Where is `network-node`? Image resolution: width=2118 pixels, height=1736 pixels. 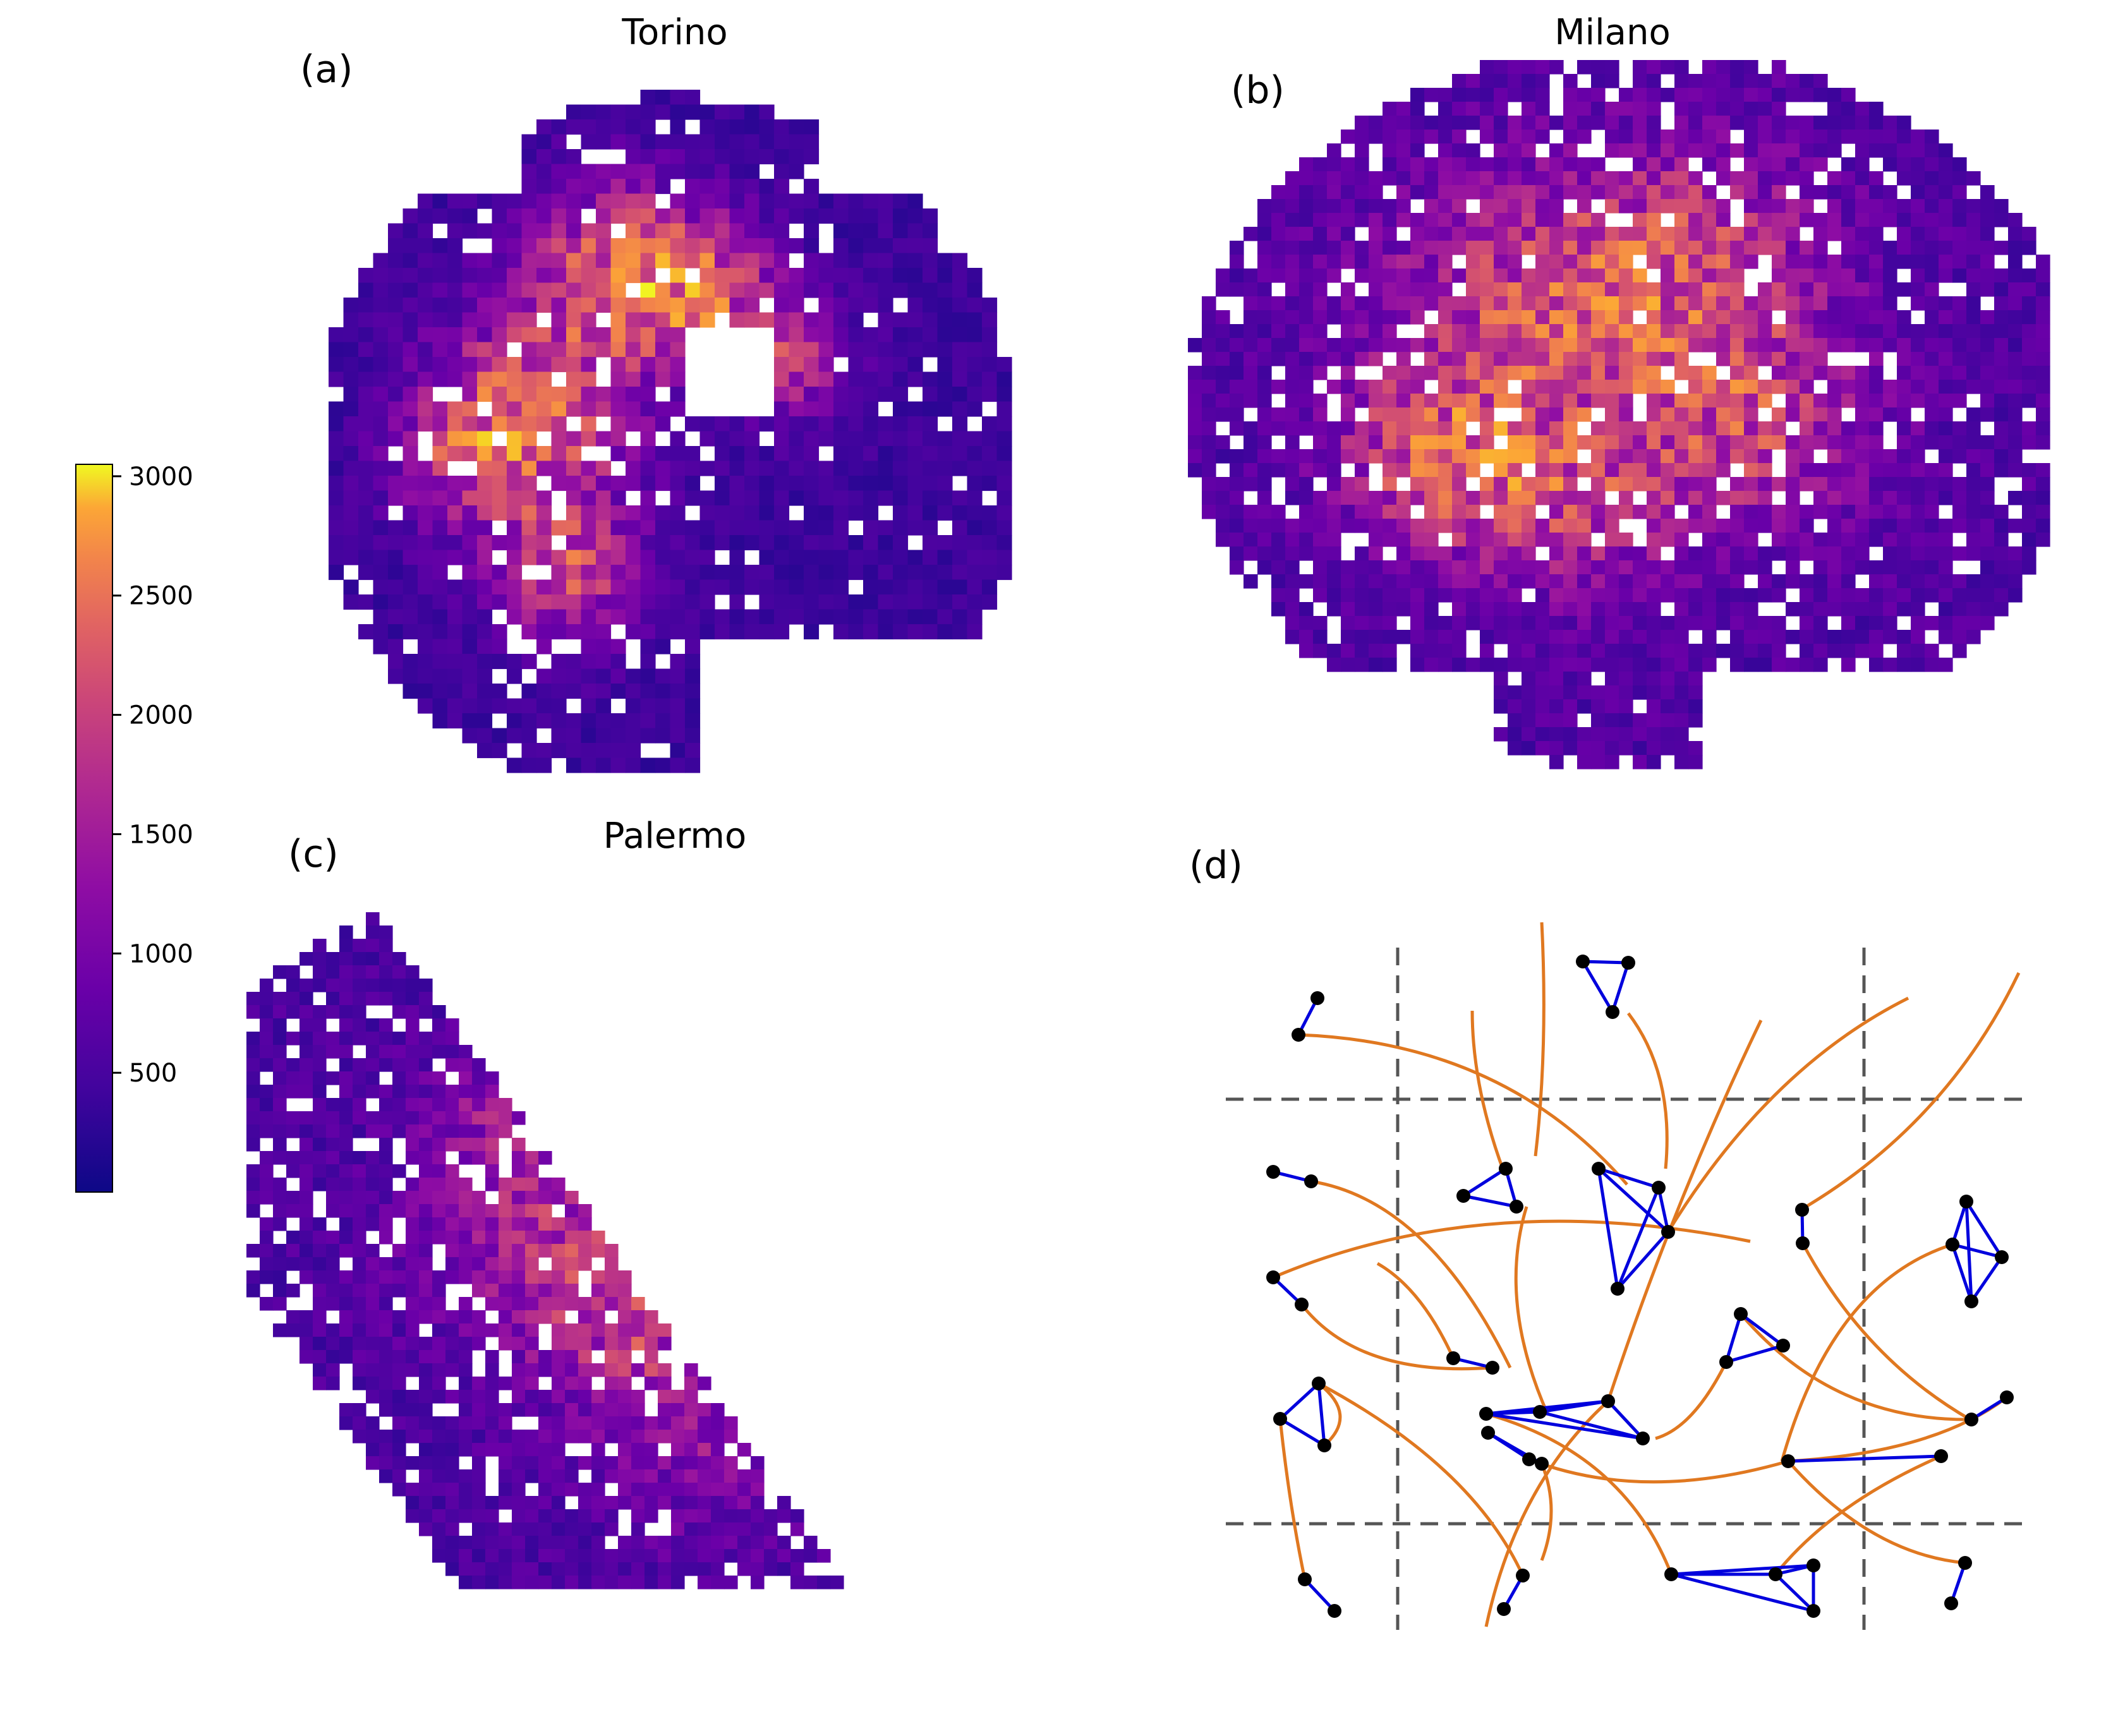 network-node is located at coordinates (2002, 1257).